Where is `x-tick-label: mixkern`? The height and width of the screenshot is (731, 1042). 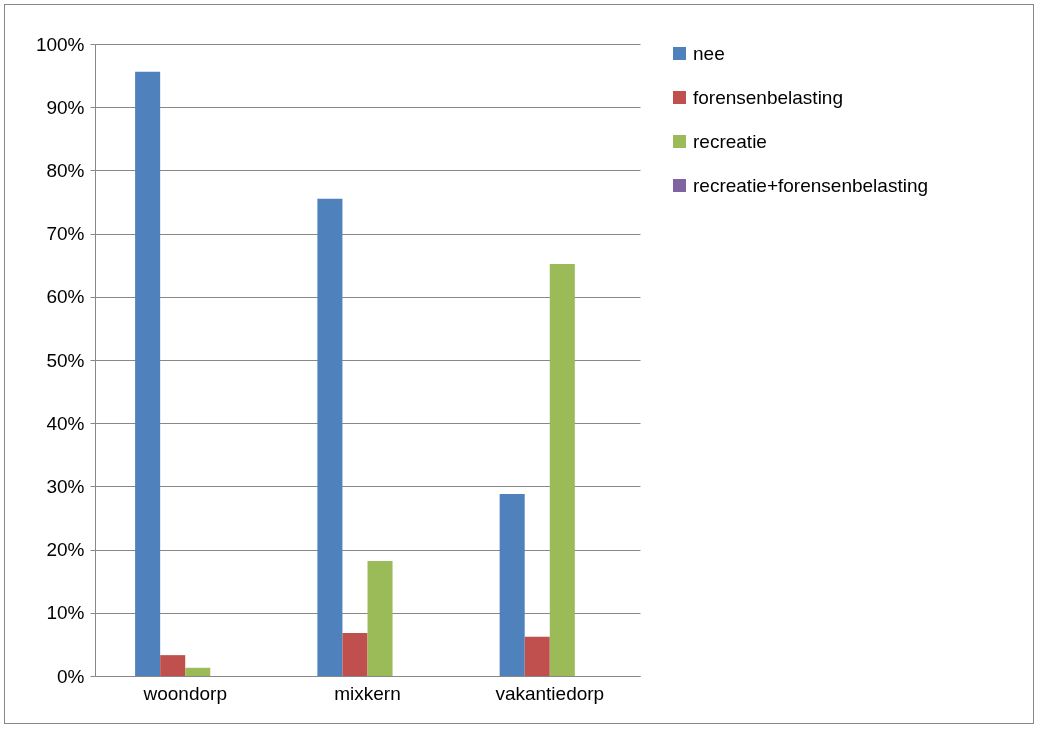 x-tick-label: mixkern is located at coordinates (367, 693).